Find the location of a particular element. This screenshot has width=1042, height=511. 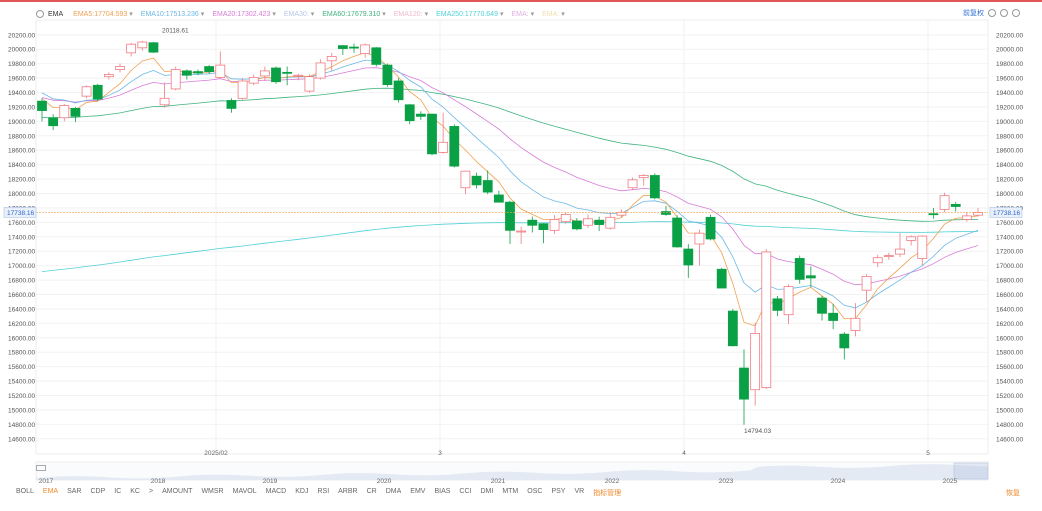

y-tick-label-right: 15200.00 is located at coordinates (1009, 396).